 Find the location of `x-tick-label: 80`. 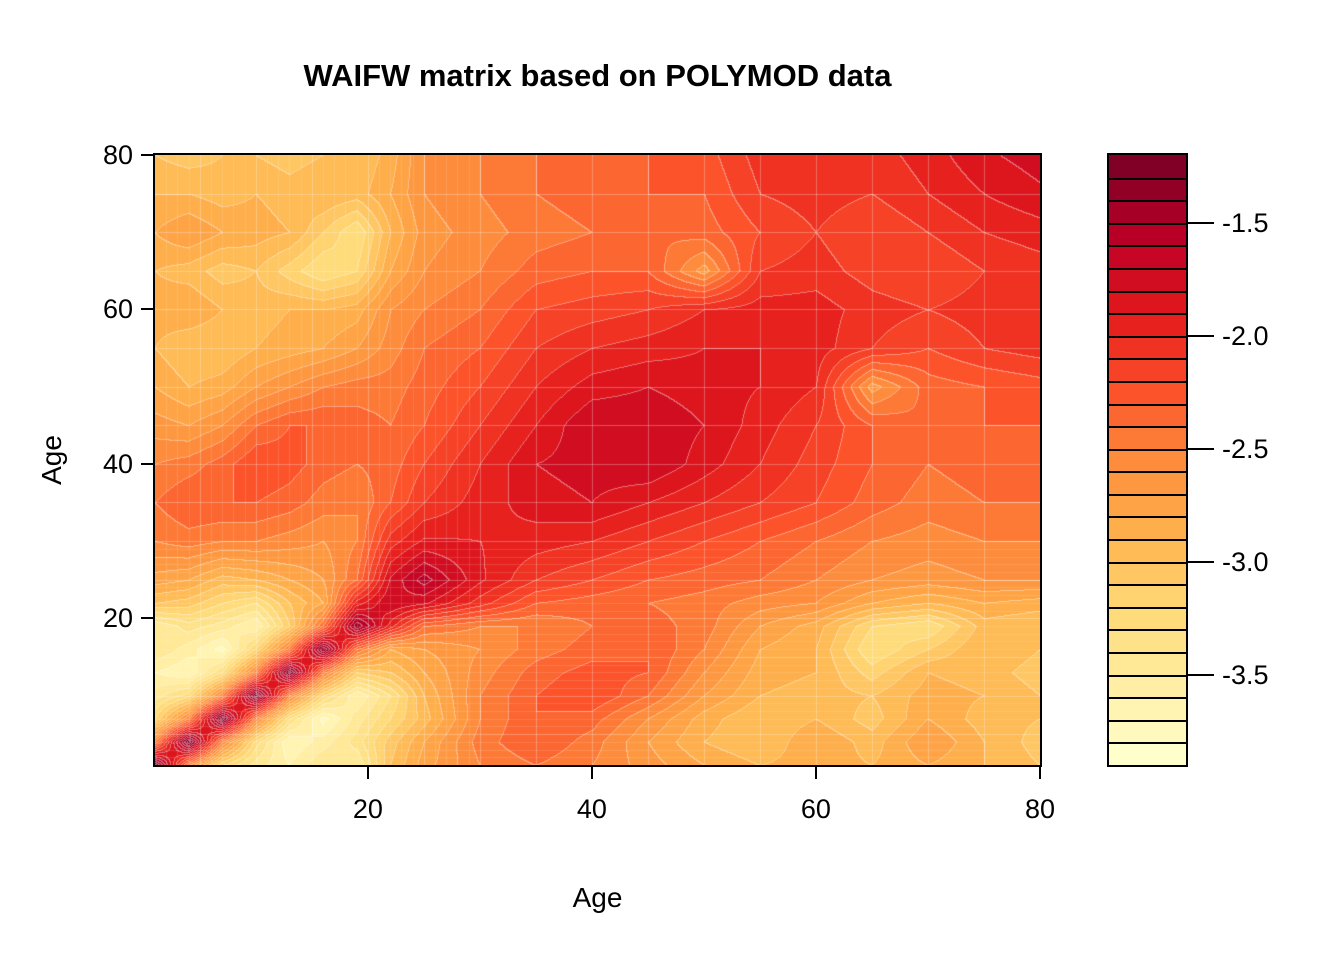

x-tick-label: 80 is located at coordinates (1040, 809).